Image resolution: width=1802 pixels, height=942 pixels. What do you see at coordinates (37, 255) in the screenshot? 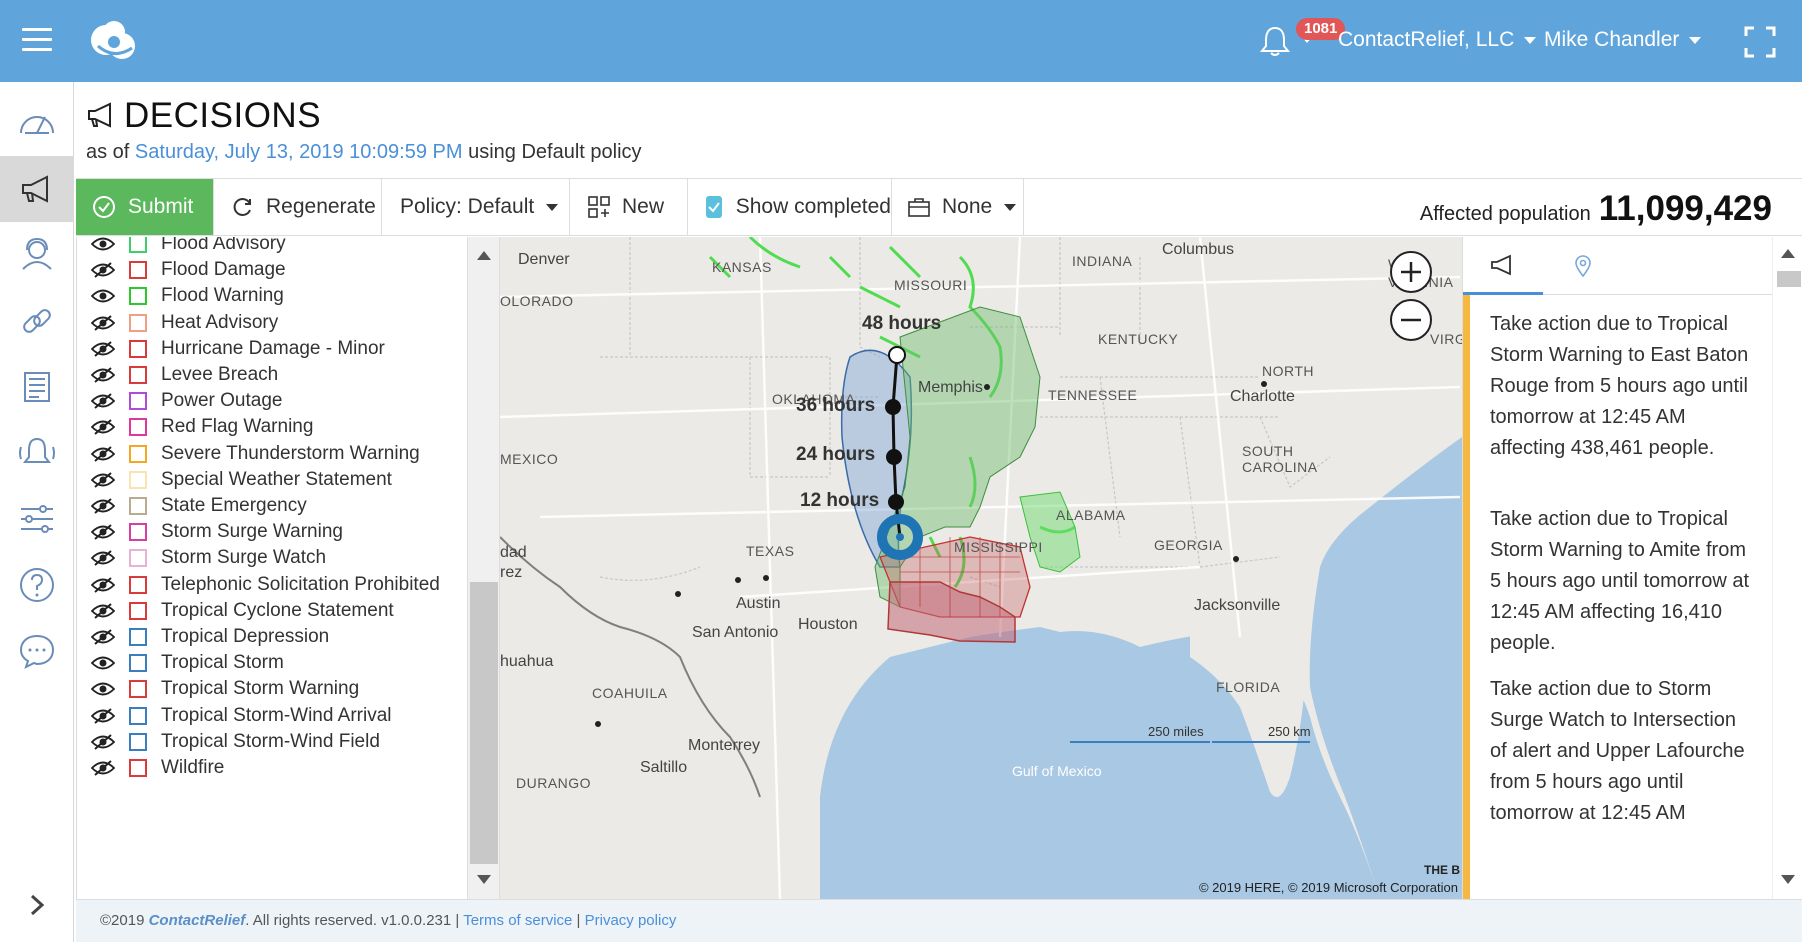
I see `nav-contacts` at bounding box center [37, 255].